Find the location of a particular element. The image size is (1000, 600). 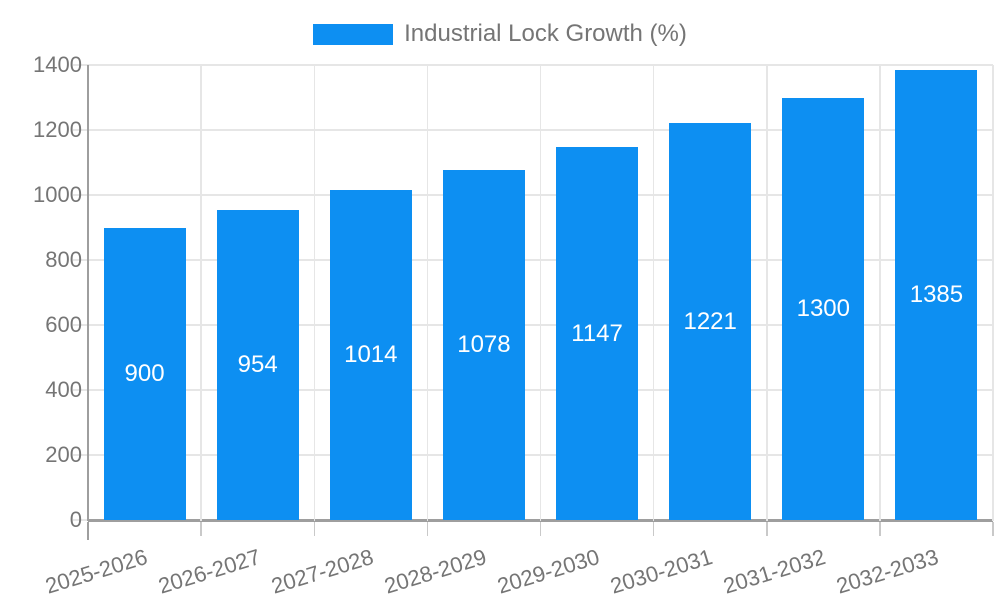

horizontal-gridline is located at coordinates (540, 65).